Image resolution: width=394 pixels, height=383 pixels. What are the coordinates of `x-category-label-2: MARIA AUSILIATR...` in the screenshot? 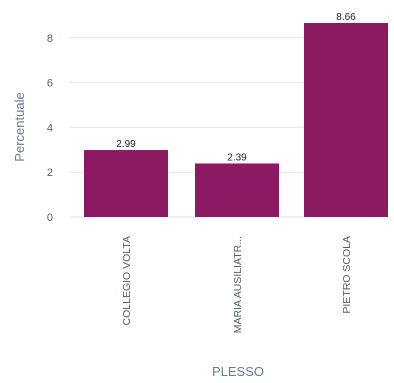 It's located at (238, 284).